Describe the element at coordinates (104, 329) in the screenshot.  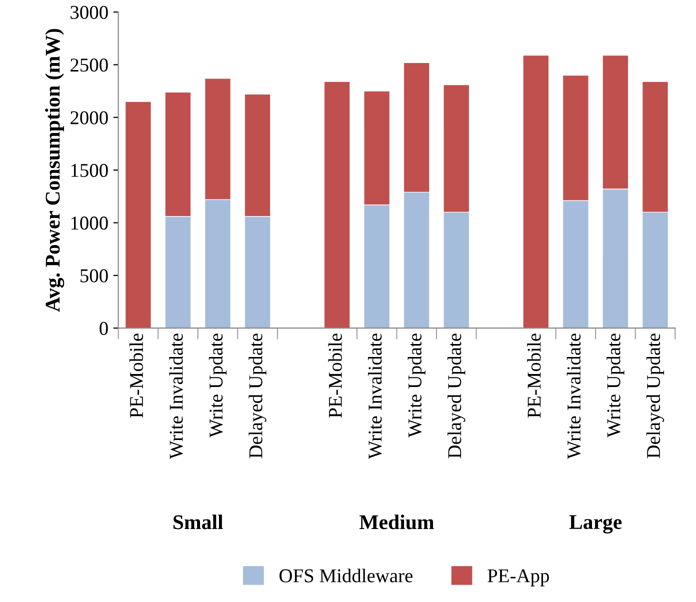
I see `y-tick-label: 0` at that location.